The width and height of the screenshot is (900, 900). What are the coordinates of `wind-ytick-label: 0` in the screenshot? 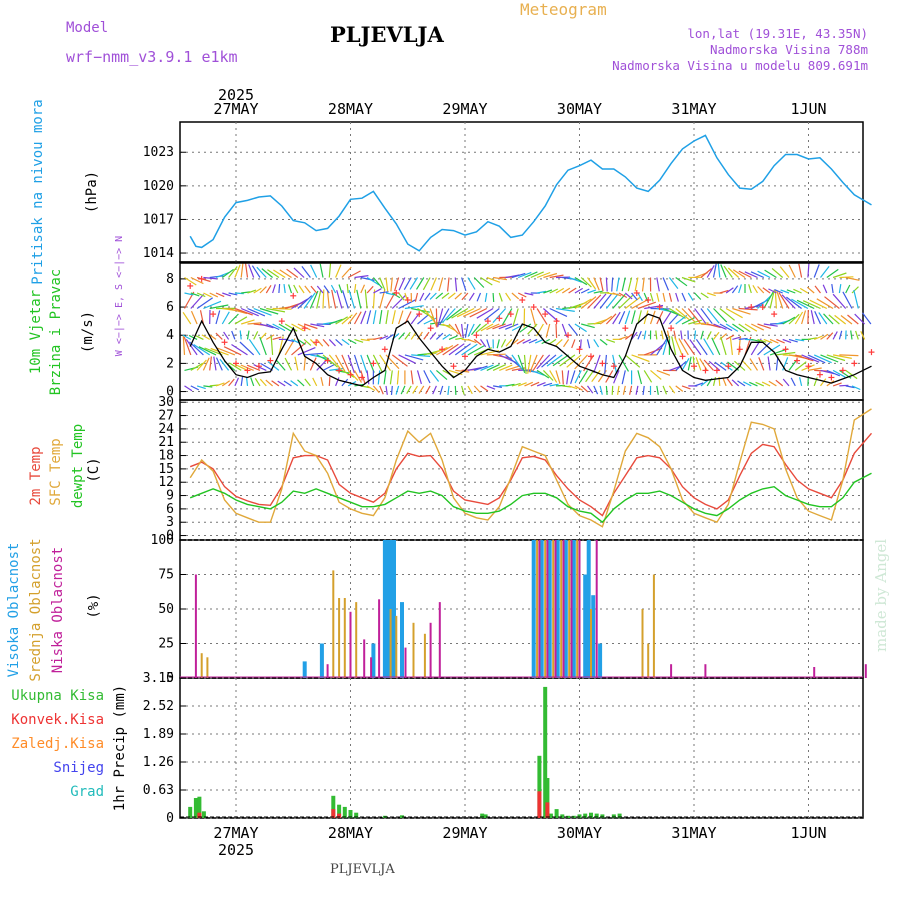 It's located at (170, 392).